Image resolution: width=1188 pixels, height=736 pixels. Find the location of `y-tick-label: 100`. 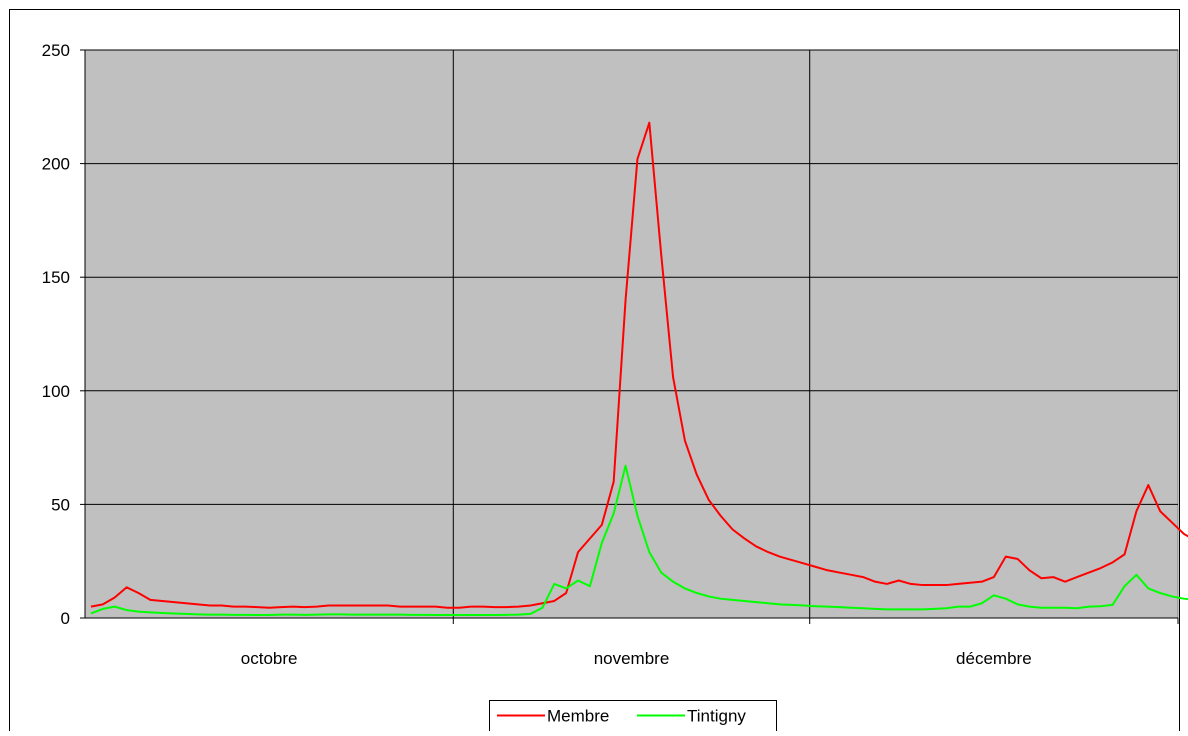

y-tick-label: 100 is located at coordinates (56, 391).